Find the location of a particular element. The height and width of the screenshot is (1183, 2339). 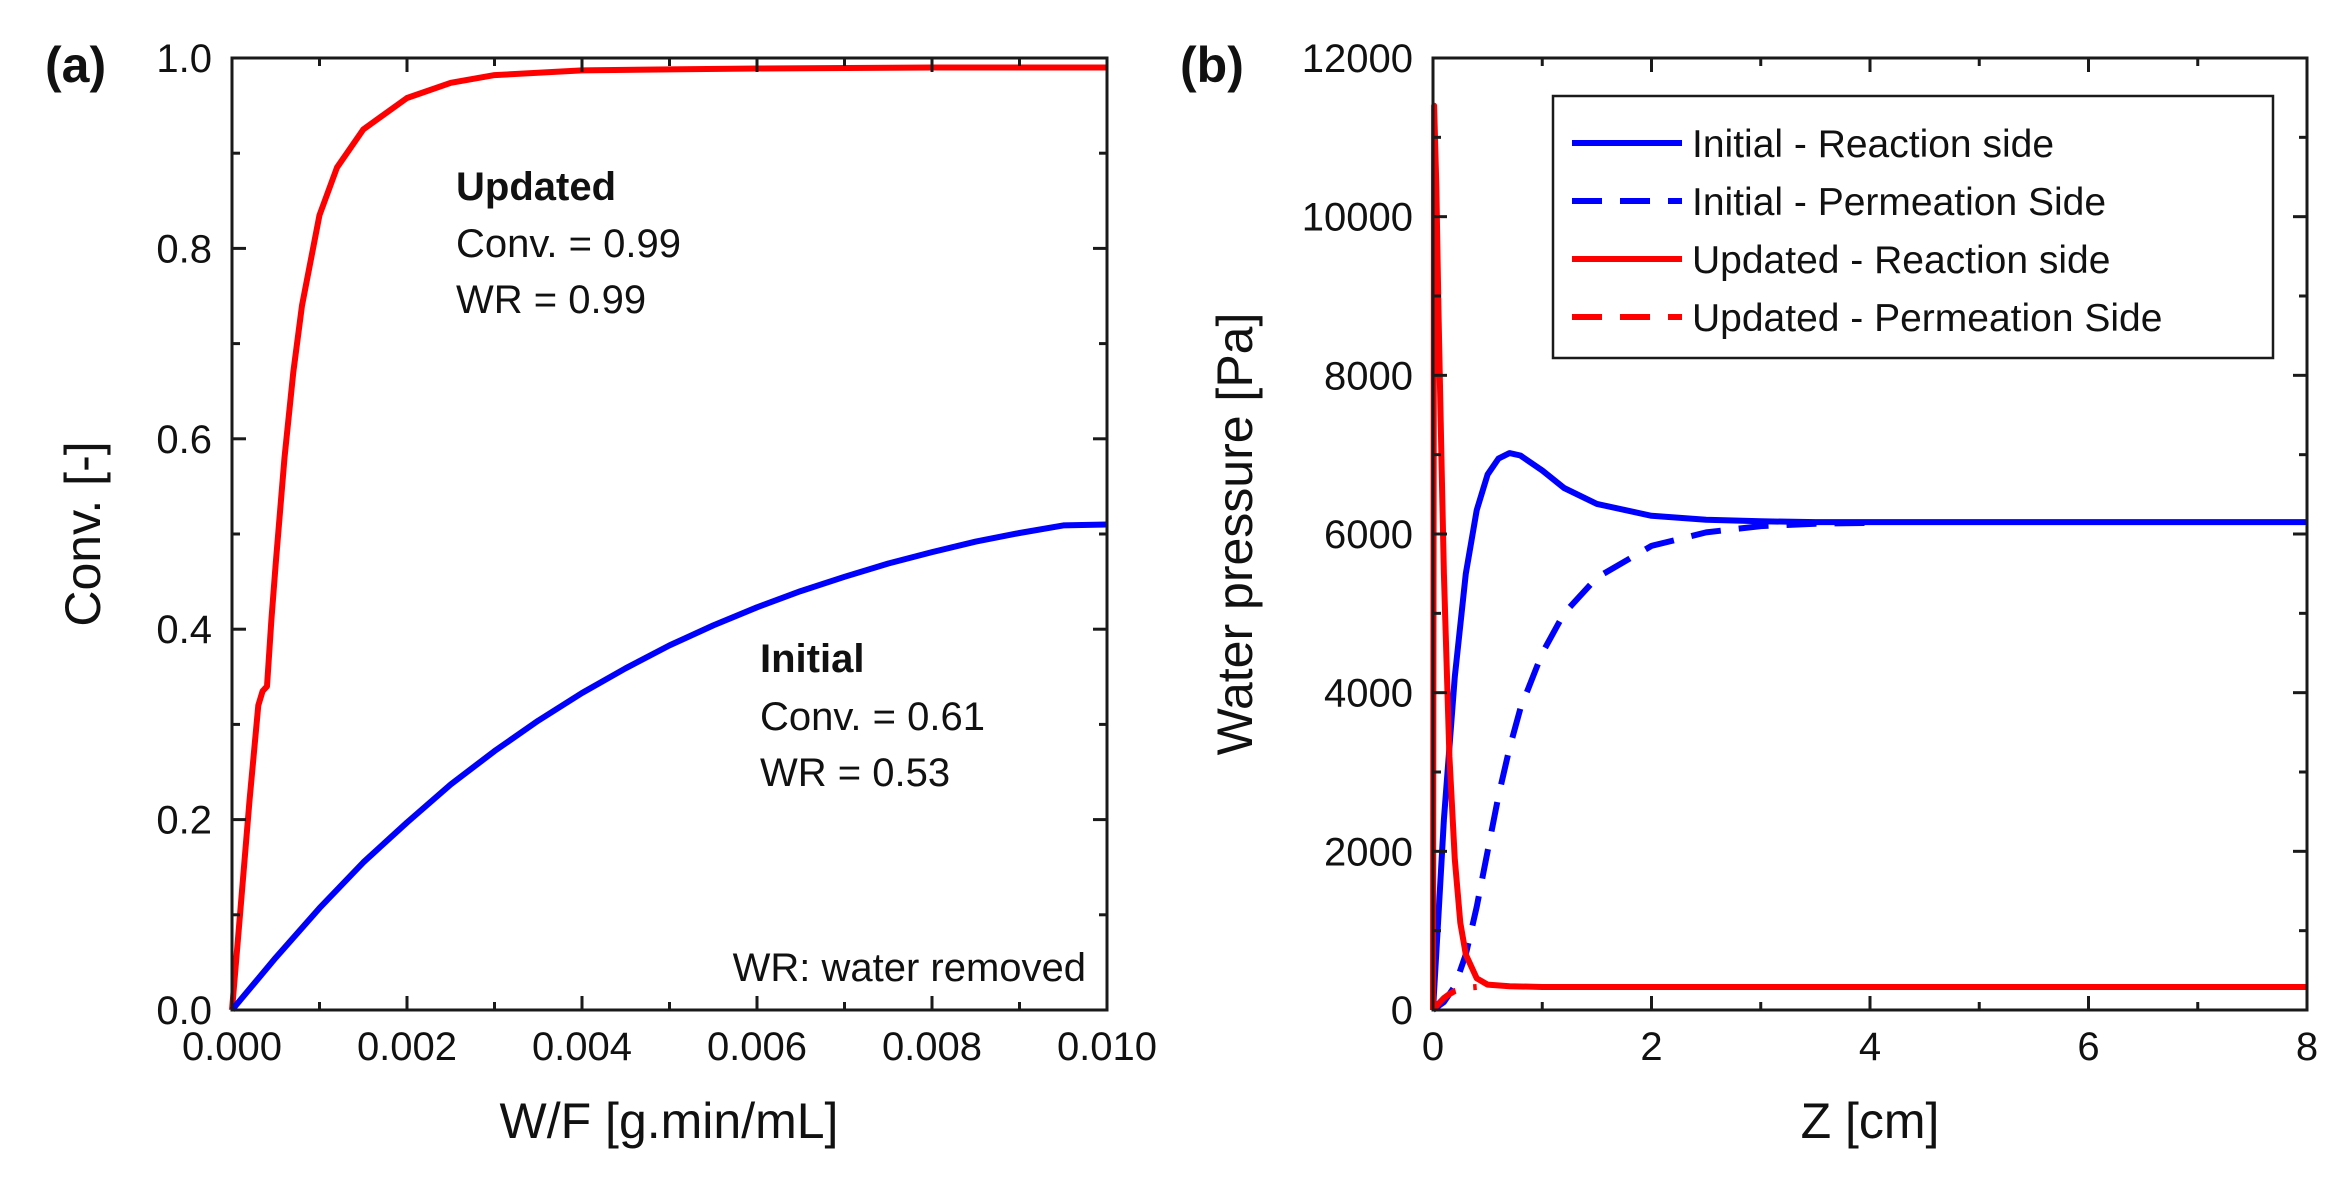

panel-b-y-tick-label: 2000 is located at coordinates (1368, 852).